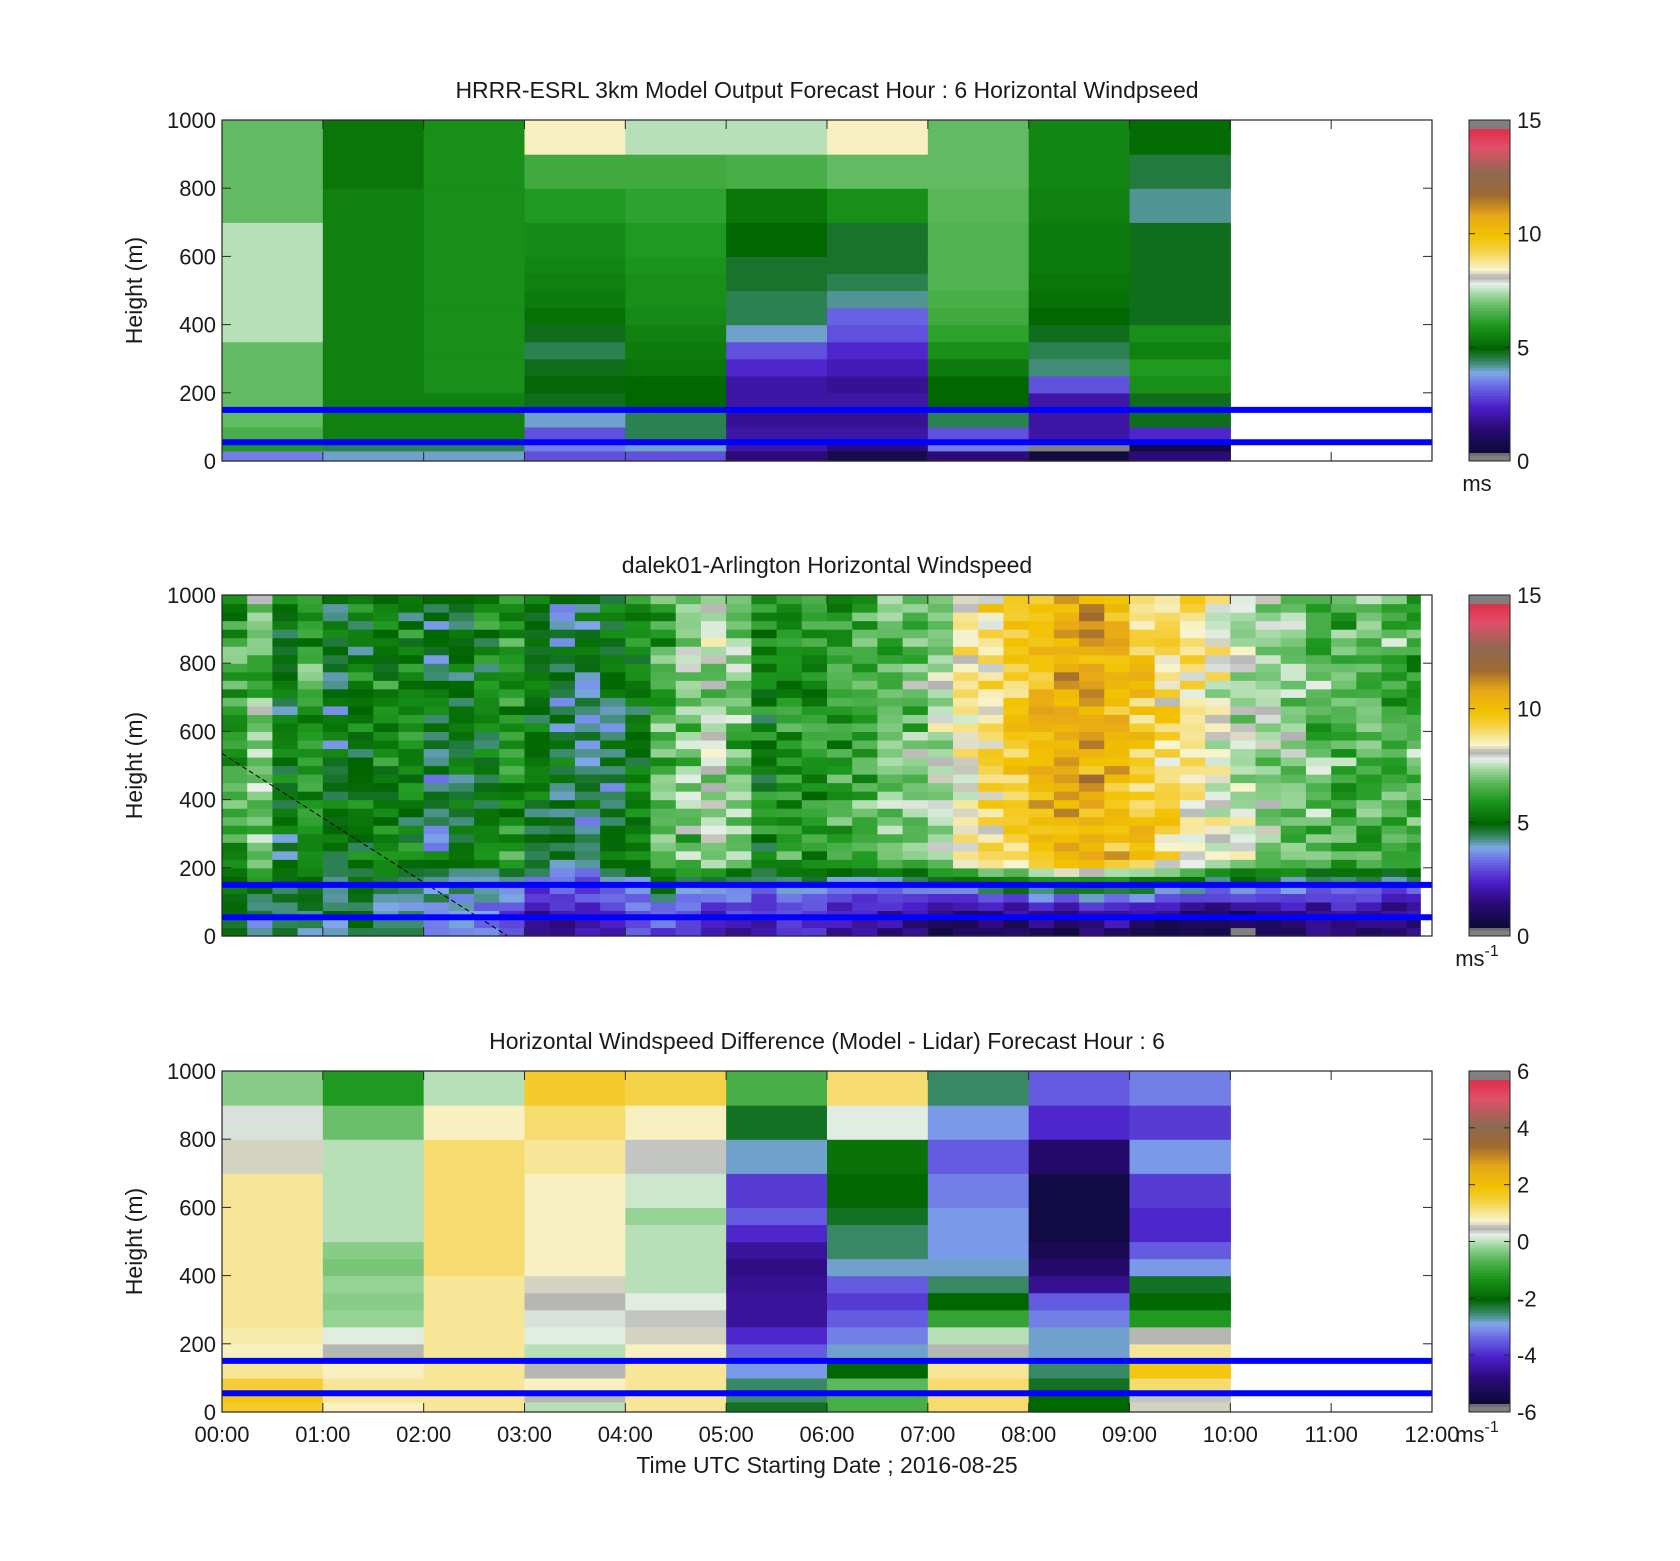 The height and width of the screenshot is (1561, 1680). I want to click on x-tick-label: 12:00, so click(1431, 1434).